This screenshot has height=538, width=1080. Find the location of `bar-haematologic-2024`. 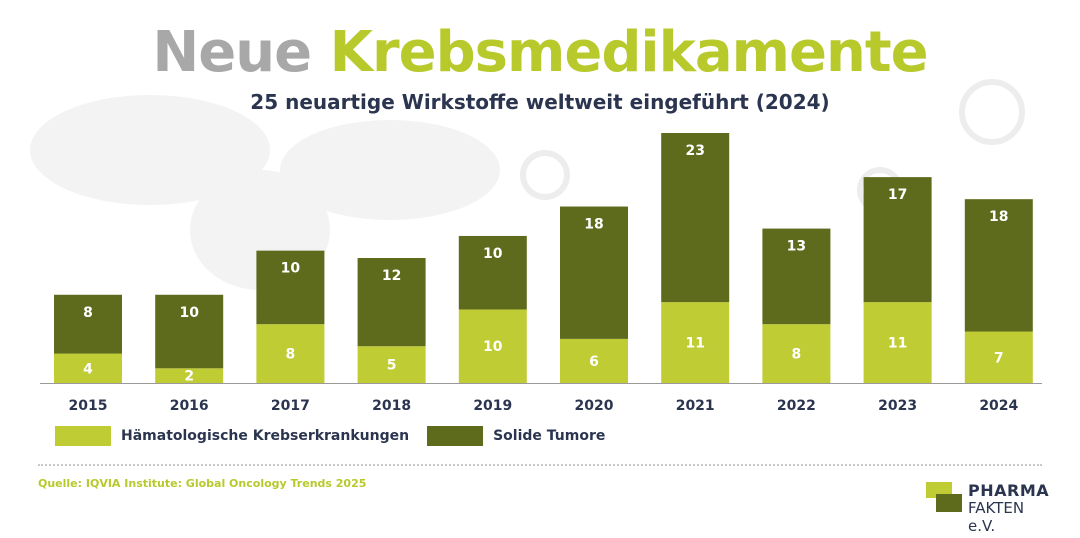

bar-haematologic-2024 is located at coordinates (998, 357).